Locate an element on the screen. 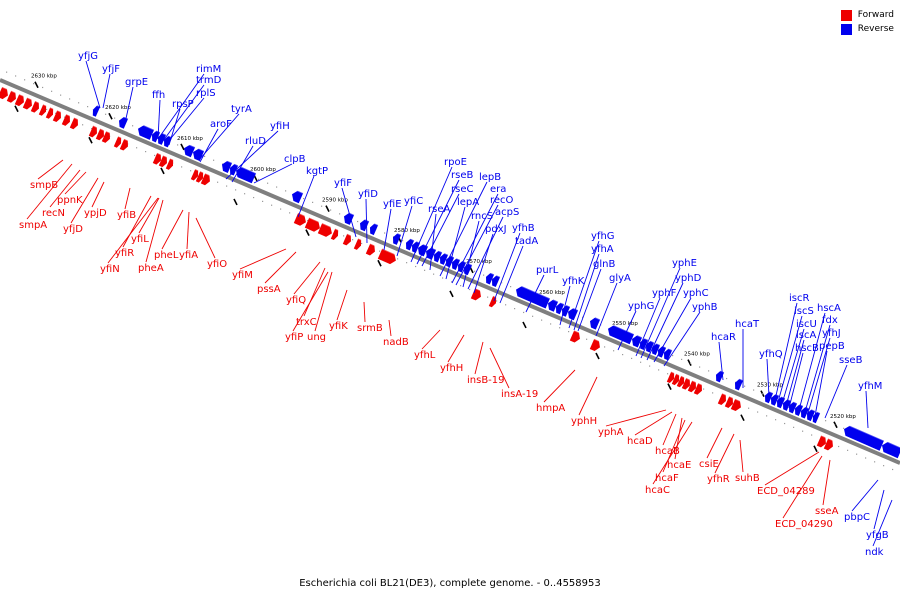 The width and height of the screenshot is (900, 600). reverse-gene-label: yfhQ is located at coordinates (771, 354).